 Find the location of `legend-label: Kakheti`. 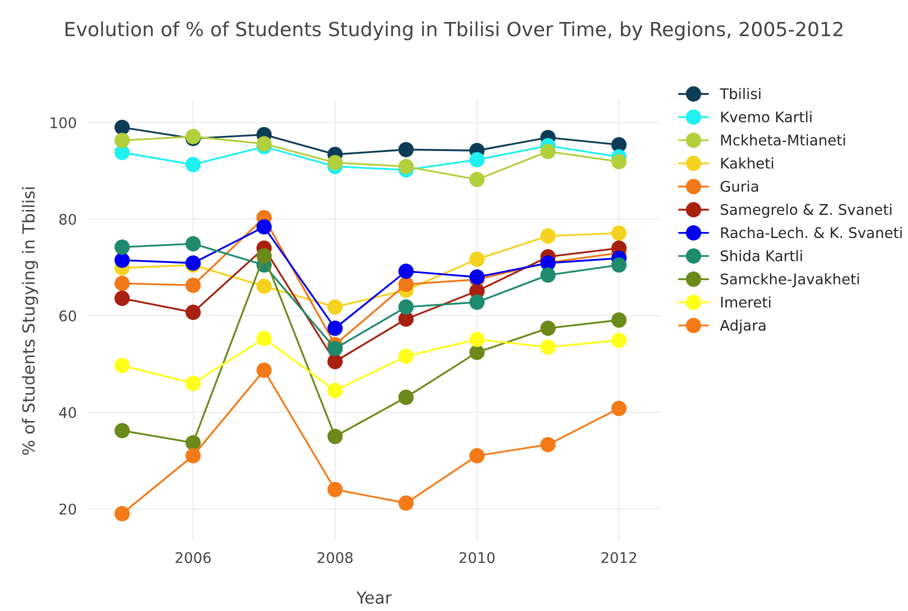

legend-label: Kakheti is located at coordinates (747, 163).